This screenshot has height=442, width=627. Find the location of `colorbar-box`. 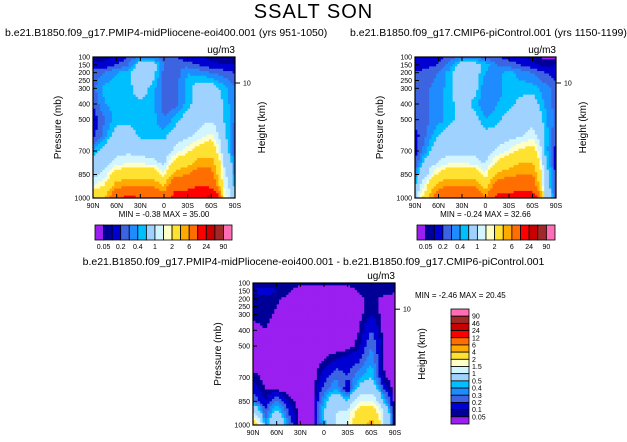

colorbar-box is located at coordinates (185, 232).